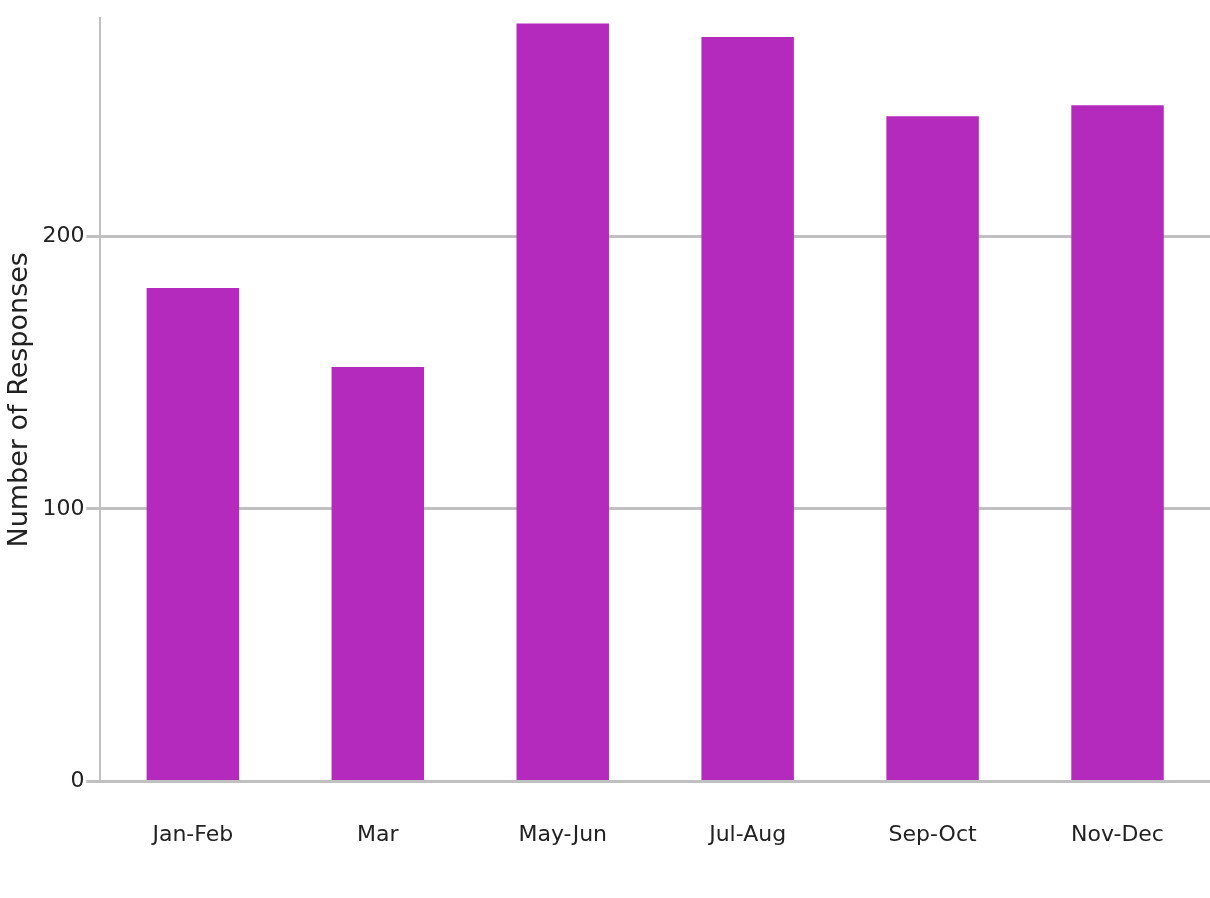 The image size is (1210, 898). Describe the element at coordinates (1117, 833) in the screenshot. I see `x-tick-label: Nov-Dec` at that location.